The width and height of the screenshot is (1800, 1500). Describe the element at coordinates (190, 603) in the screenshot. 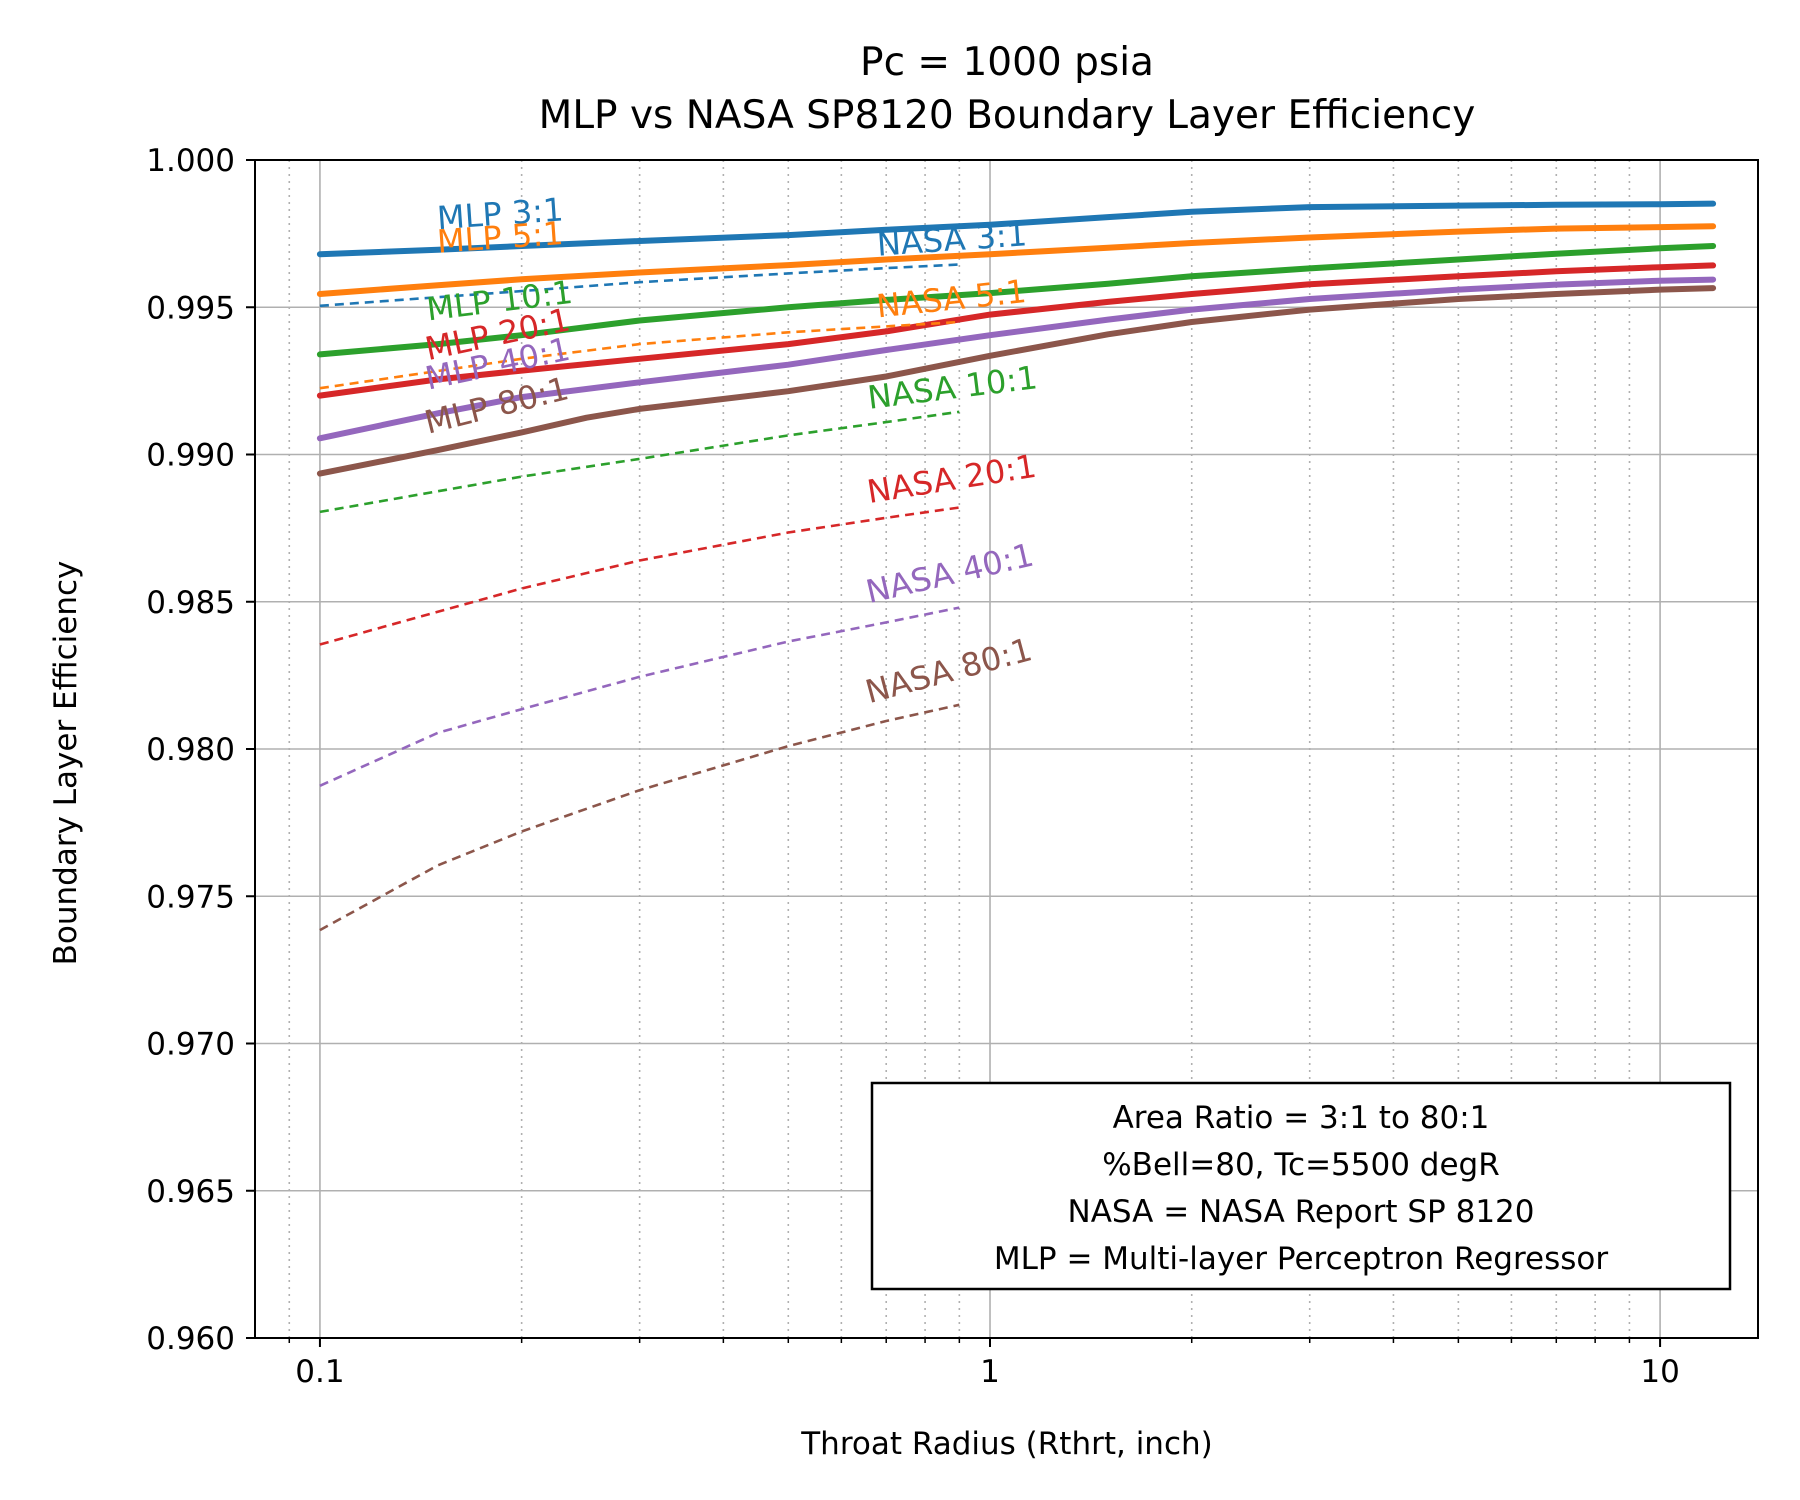

I see `y-tick-label: 0.985` at that location.